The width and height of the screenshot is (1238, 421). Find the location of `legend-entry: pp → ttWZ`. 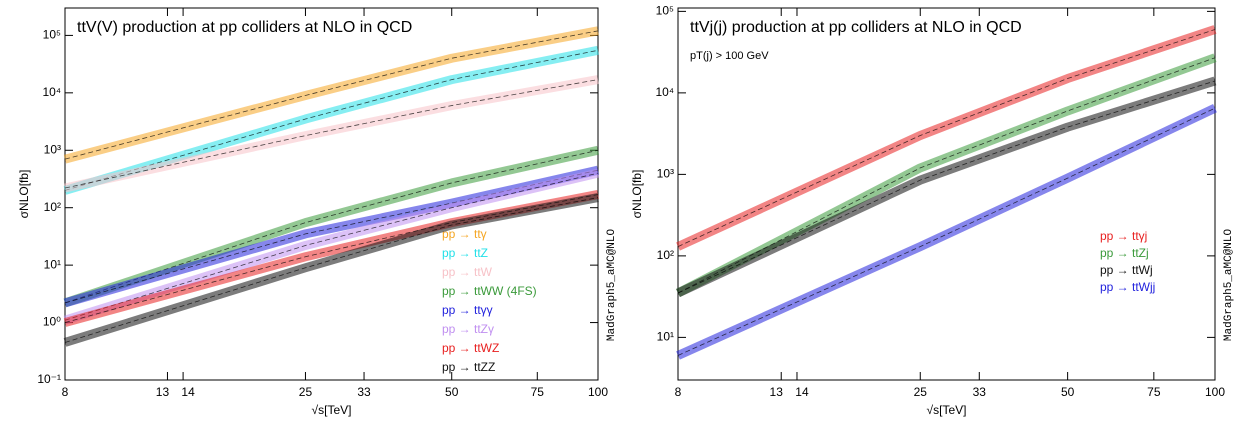

legend-entry: pp → ttWZ is located at coordinates (470, 348).